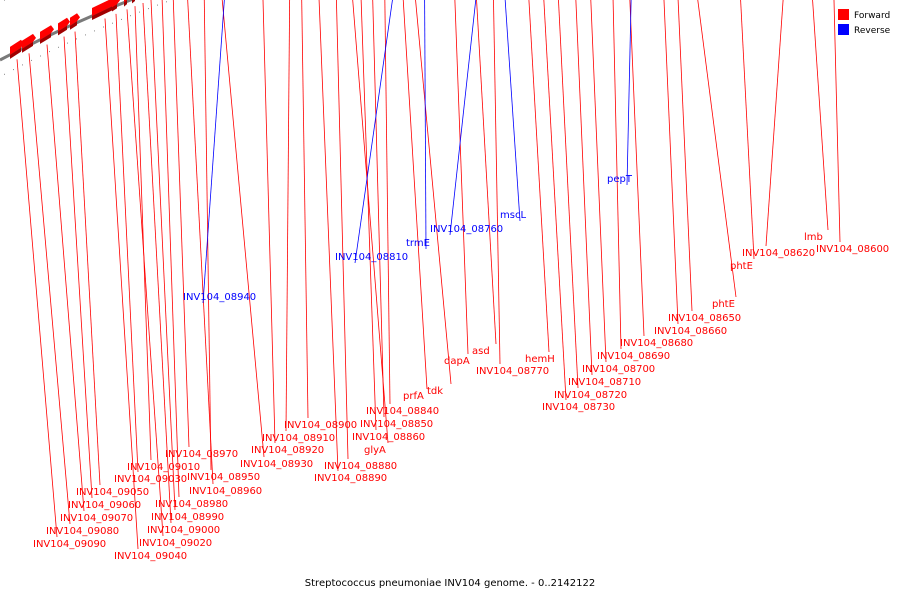  I want to click on gene-label-forward: INV104_08890, so click(350, 478).